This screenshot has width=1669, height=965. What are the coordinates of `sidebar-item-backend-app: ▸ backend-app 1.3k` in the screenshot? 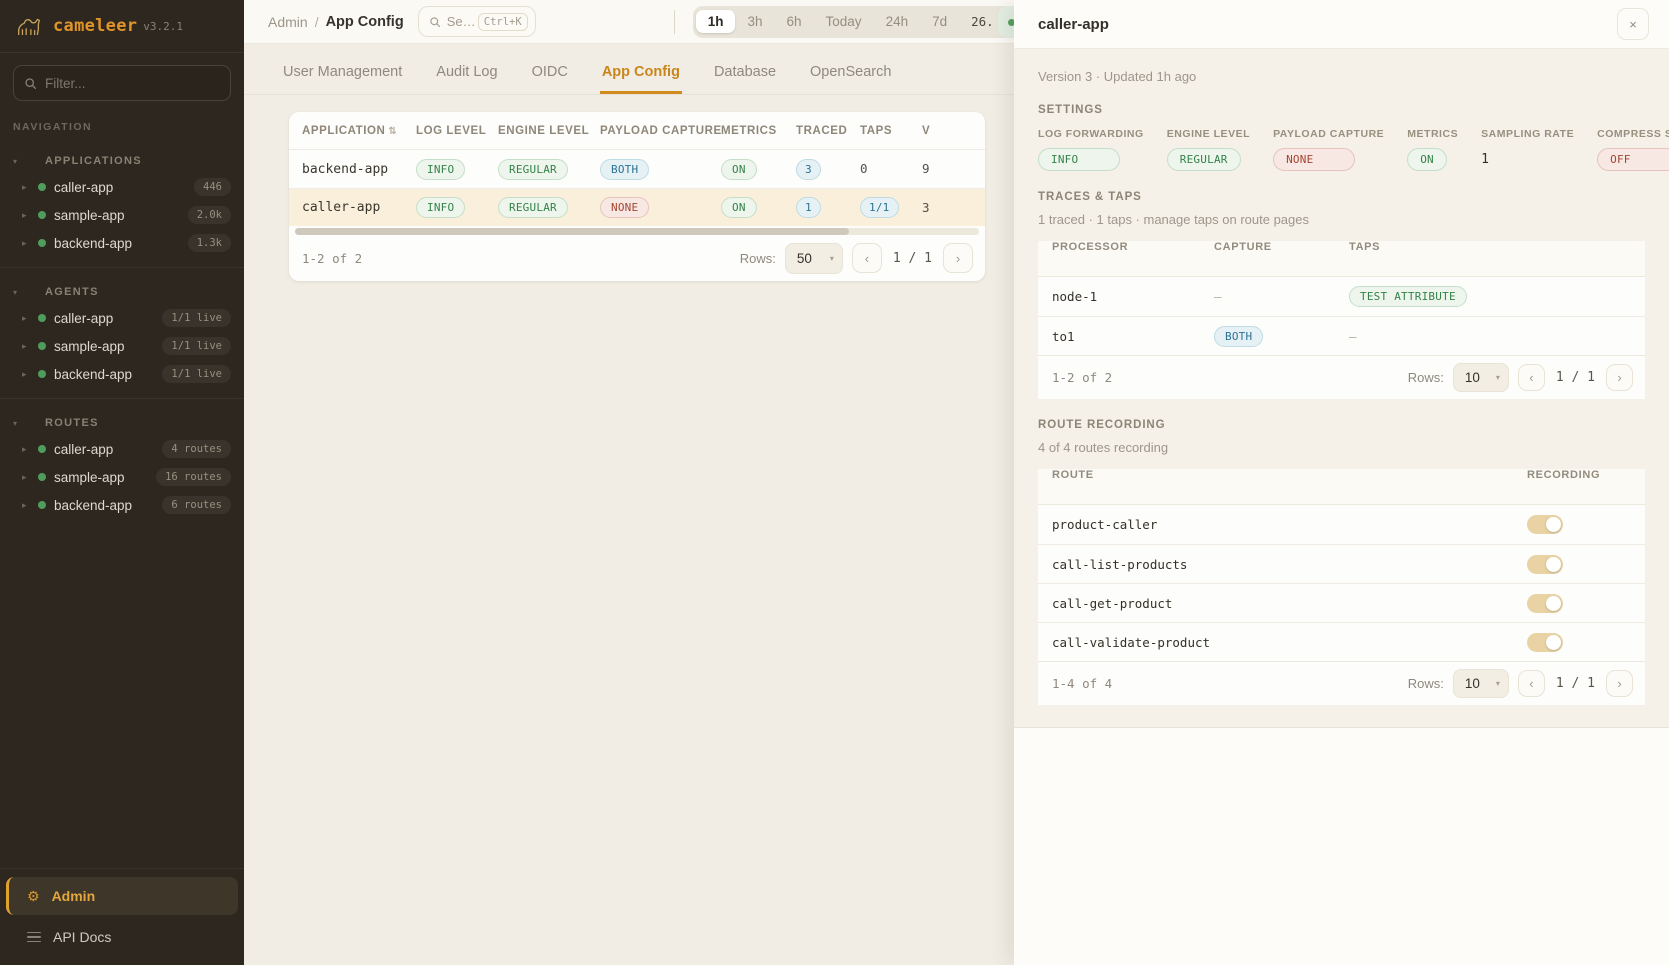 It's located at (122, 243).